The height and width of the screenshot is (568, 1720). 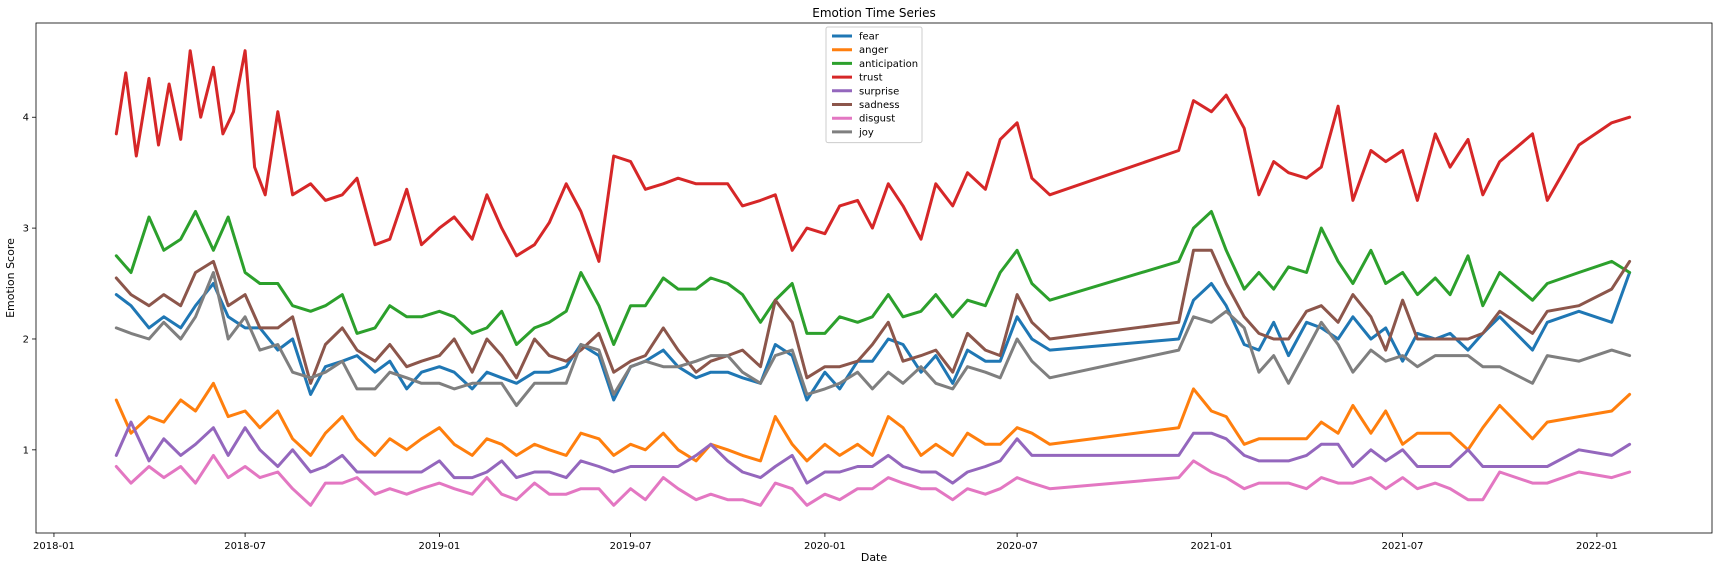 I want to click on series-line-surprise, so click(x=873, y=452).